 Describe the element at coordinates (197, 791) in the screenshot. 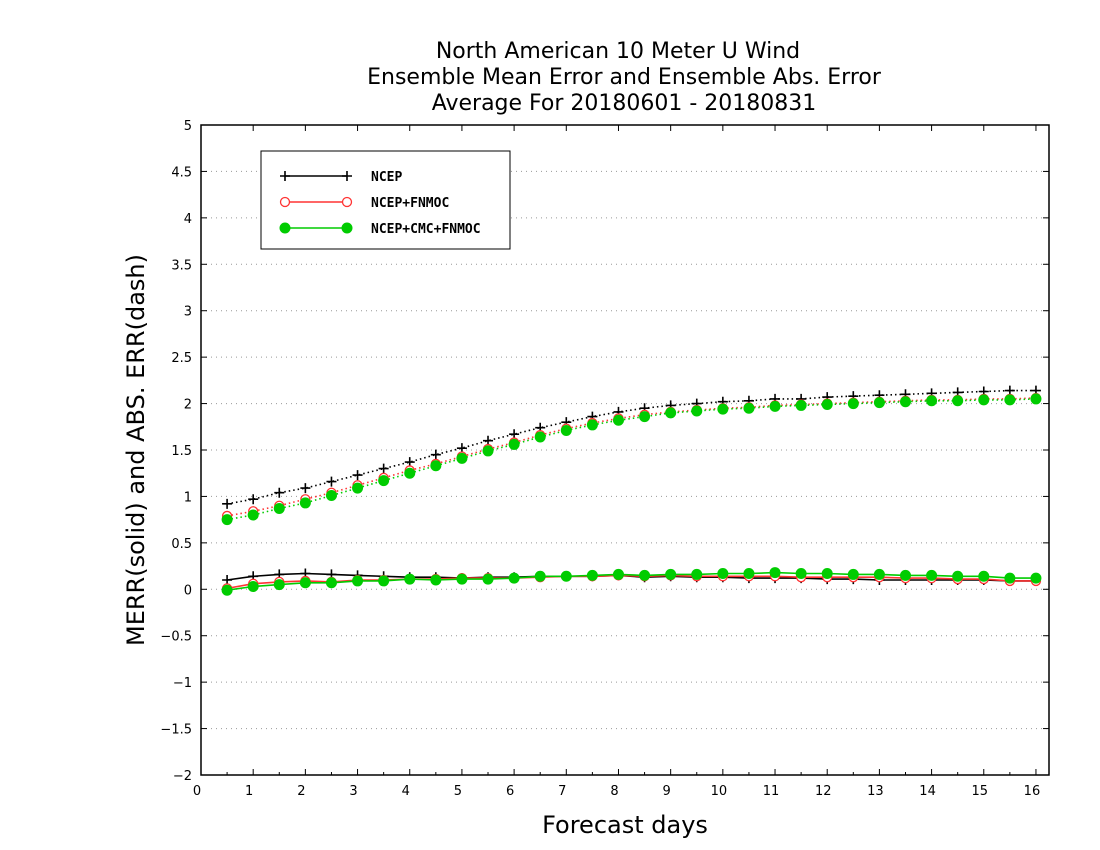

I see `x-tick-label: 0` at that location.